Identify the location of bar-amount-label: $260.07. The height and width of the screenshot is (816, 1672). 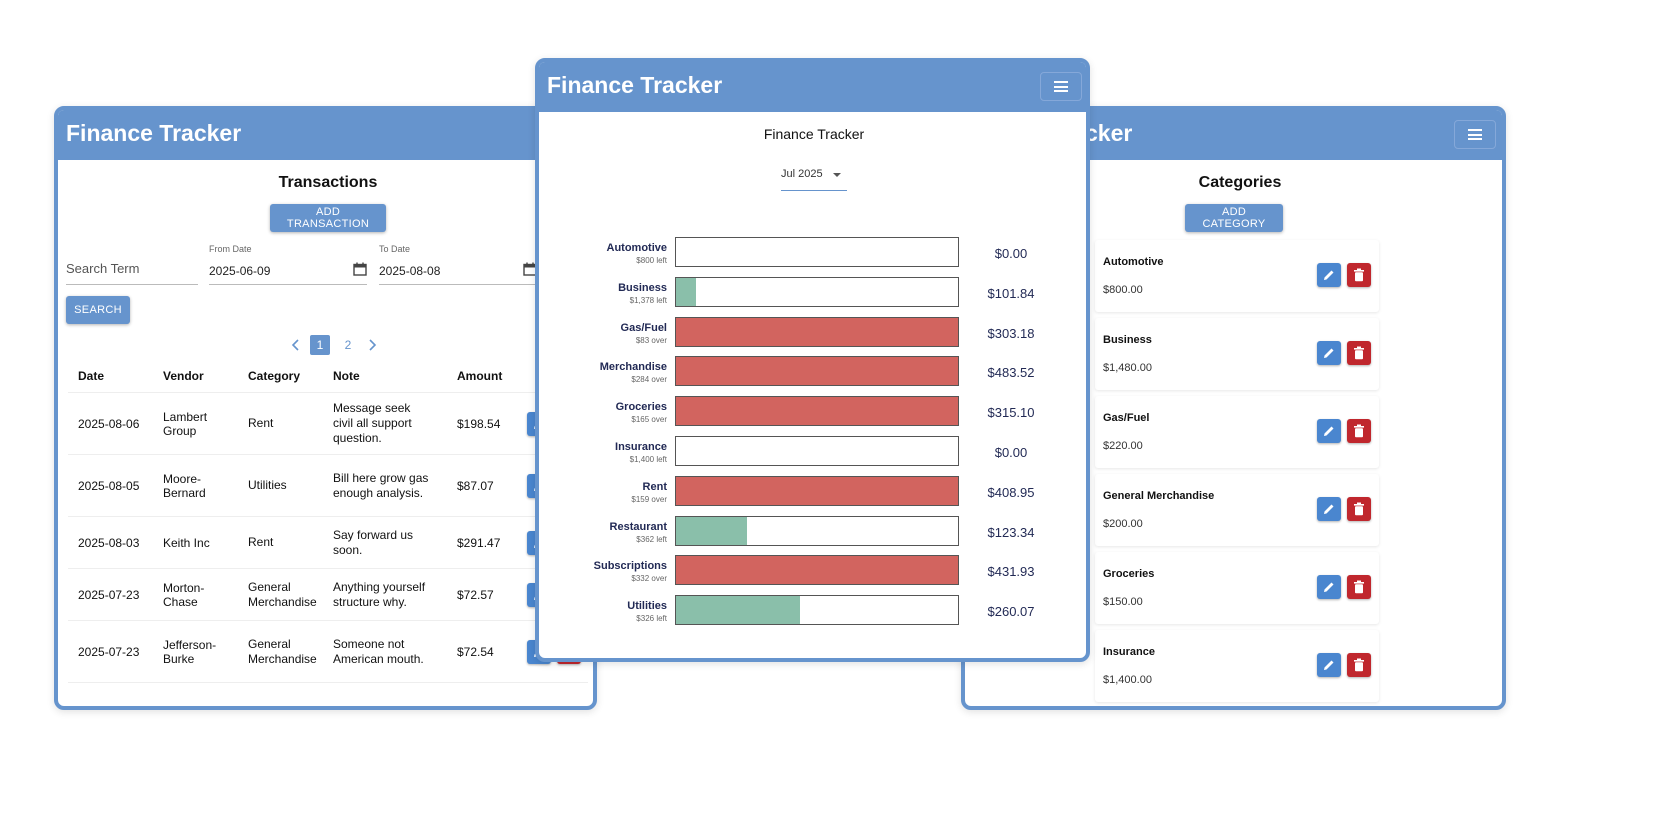
(1011, 612).